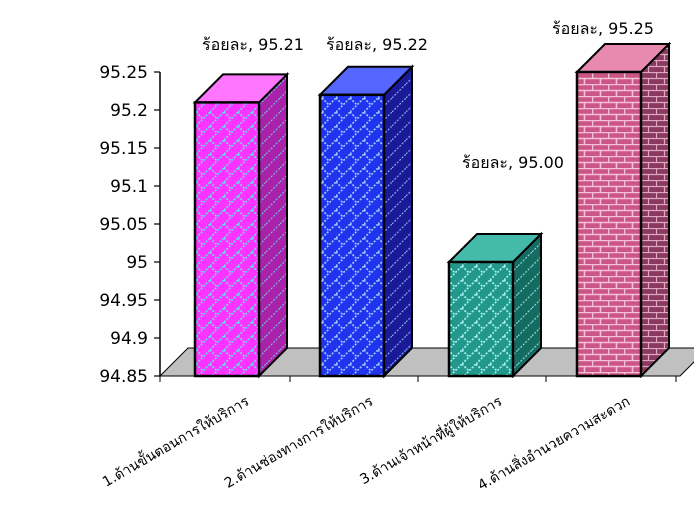 This screenshot has height=531, width=694. What do you see at coordinates (129, 111) in the screenshot?
I see `y-tick-label: 95.2` at bounding box center [129, 111].